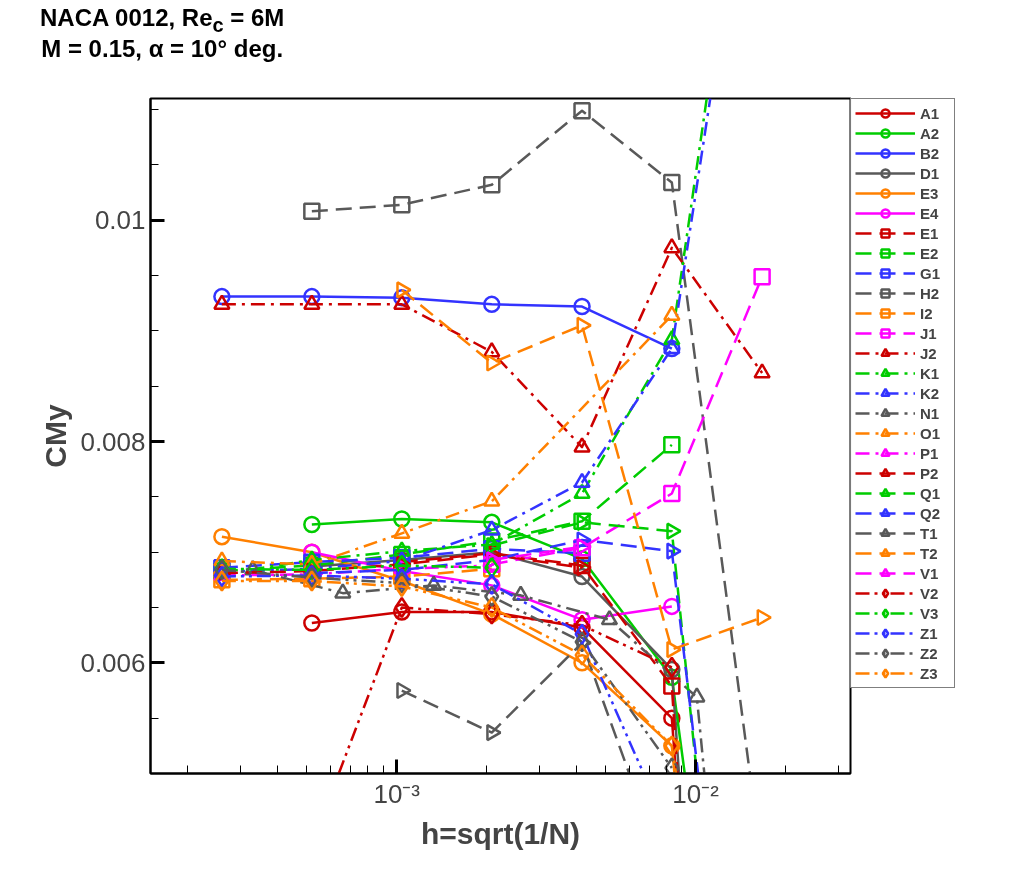 The width and height of the screenshot is (1032, 887). Describe the element at coordinates (56, 436) in the screenshot. I see `y-axis-title: CMy` at that location.